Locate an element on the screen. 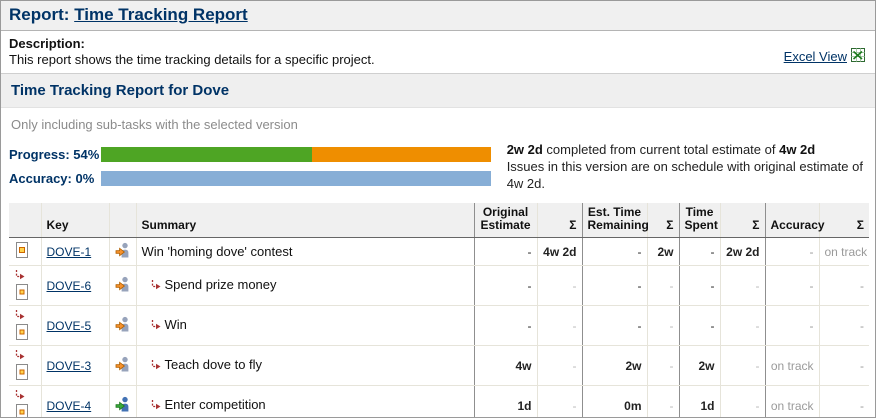 The height and width of the screenshot is (418, 876). report-label: Report: is located at coordinates (39, 14).